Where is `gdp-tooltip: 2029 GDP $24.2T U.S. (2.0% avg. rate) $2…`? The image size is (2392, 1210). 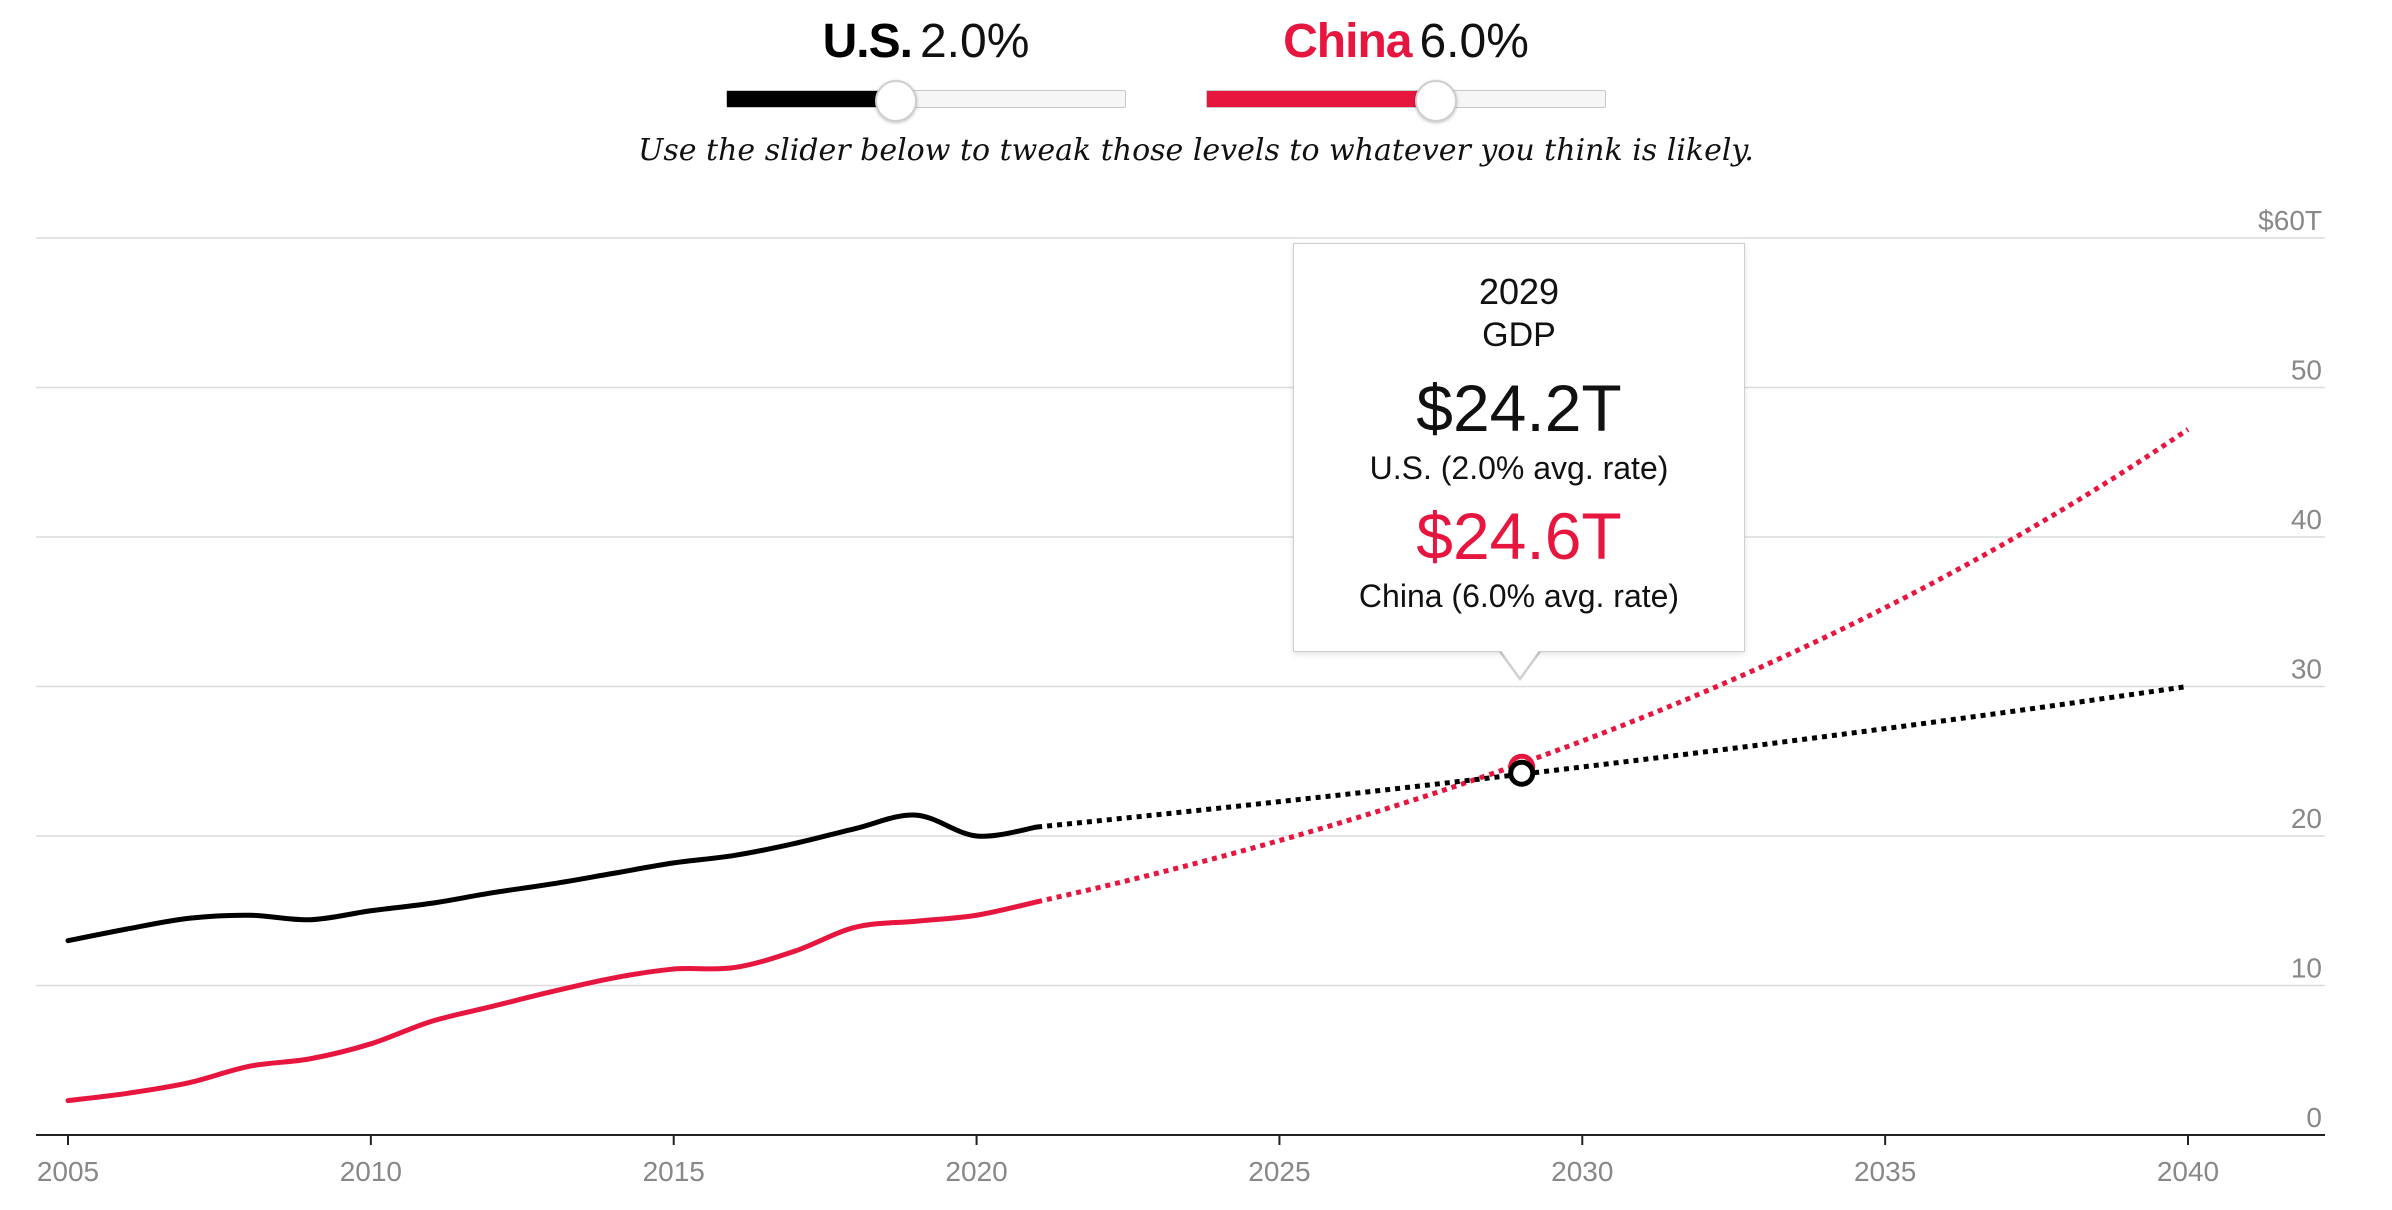
gdp-tooltip: 2029 GDP $24.2T U.S. (2.0% avg. rate) $2… is located at coordinates (1519, 447).